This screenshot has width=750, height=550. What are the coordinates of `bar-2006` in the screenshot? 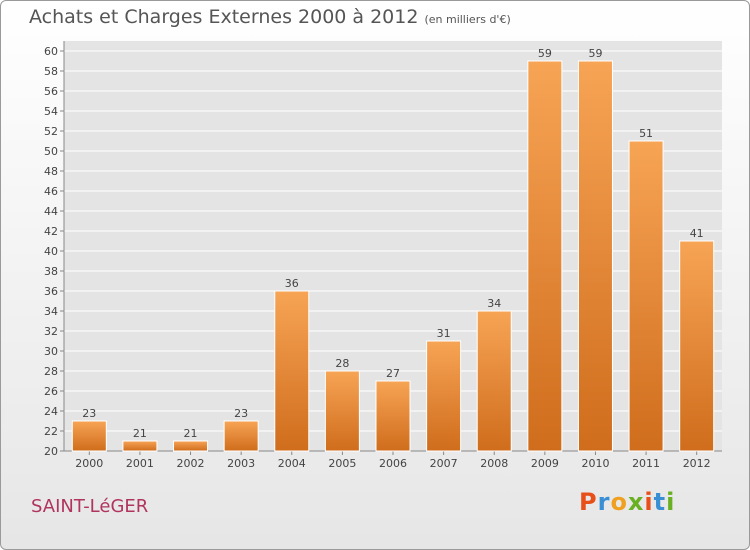 It's located at (393, 416).